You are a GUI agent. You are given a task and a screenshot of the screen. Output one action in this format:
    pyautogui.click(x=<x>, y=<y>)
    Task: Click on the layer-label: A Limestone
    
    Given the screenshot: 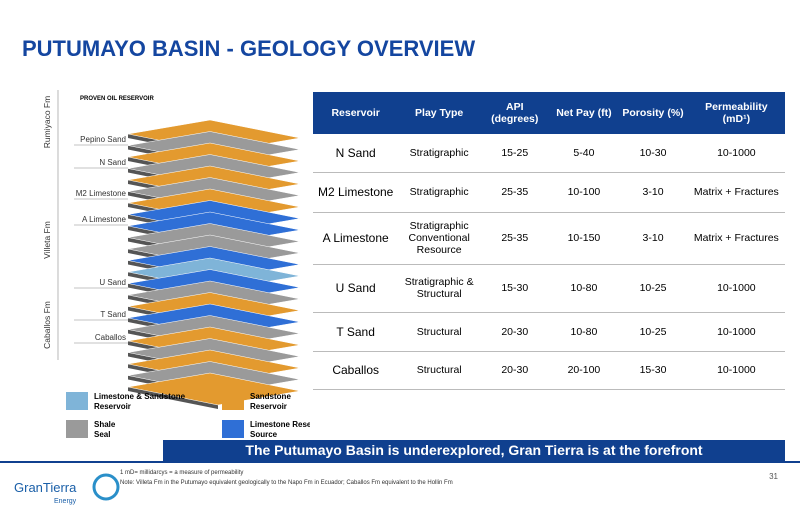 What is the action you would take?
    pyautogui.click(x=104, y=219)
    